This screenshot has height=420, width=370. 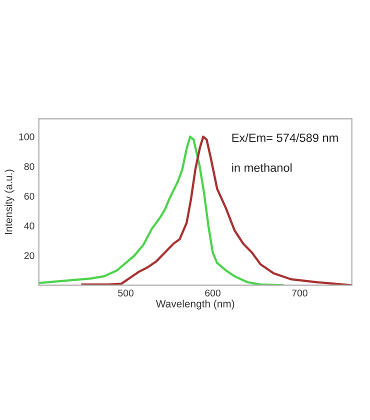 I want to click on y-tick-label: 60, so click(x=29, y=196).